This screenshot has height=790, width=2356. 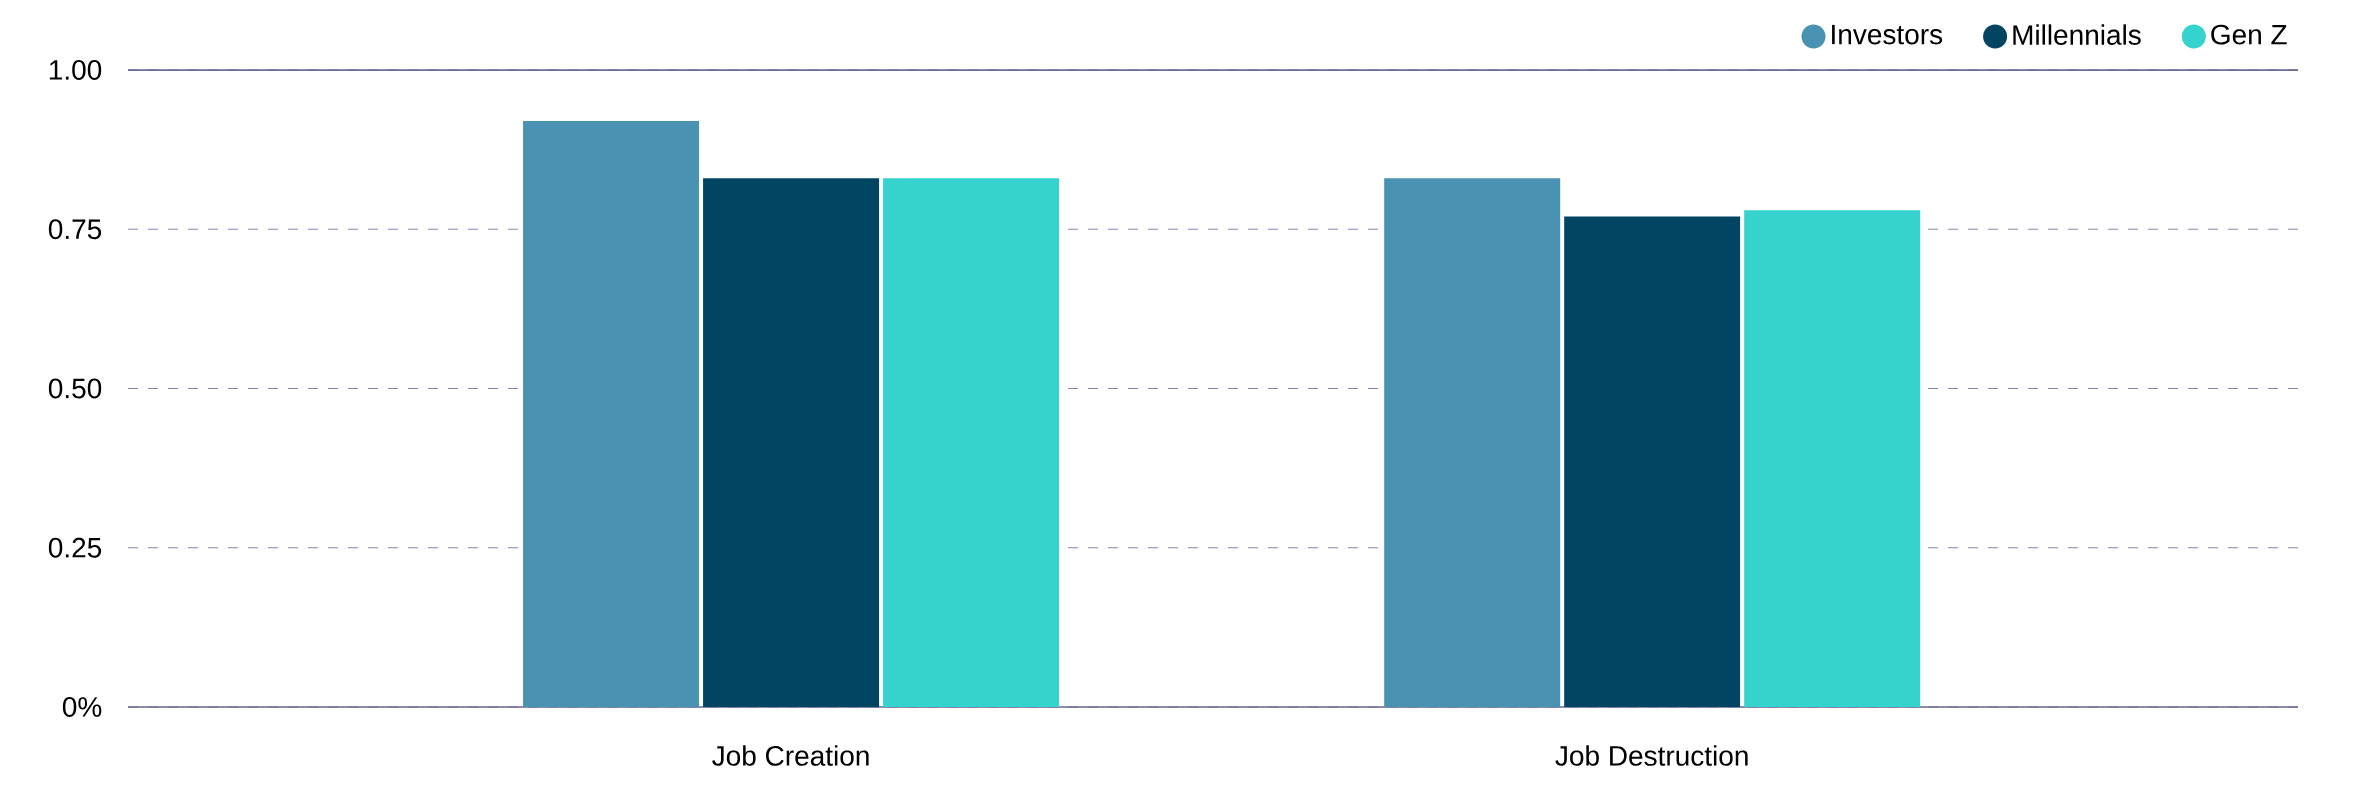 What do you see at coordinates (790, 755) in the screenshot?
I see `x-tick-label: Job Creation` at bounding box center [790, 755].